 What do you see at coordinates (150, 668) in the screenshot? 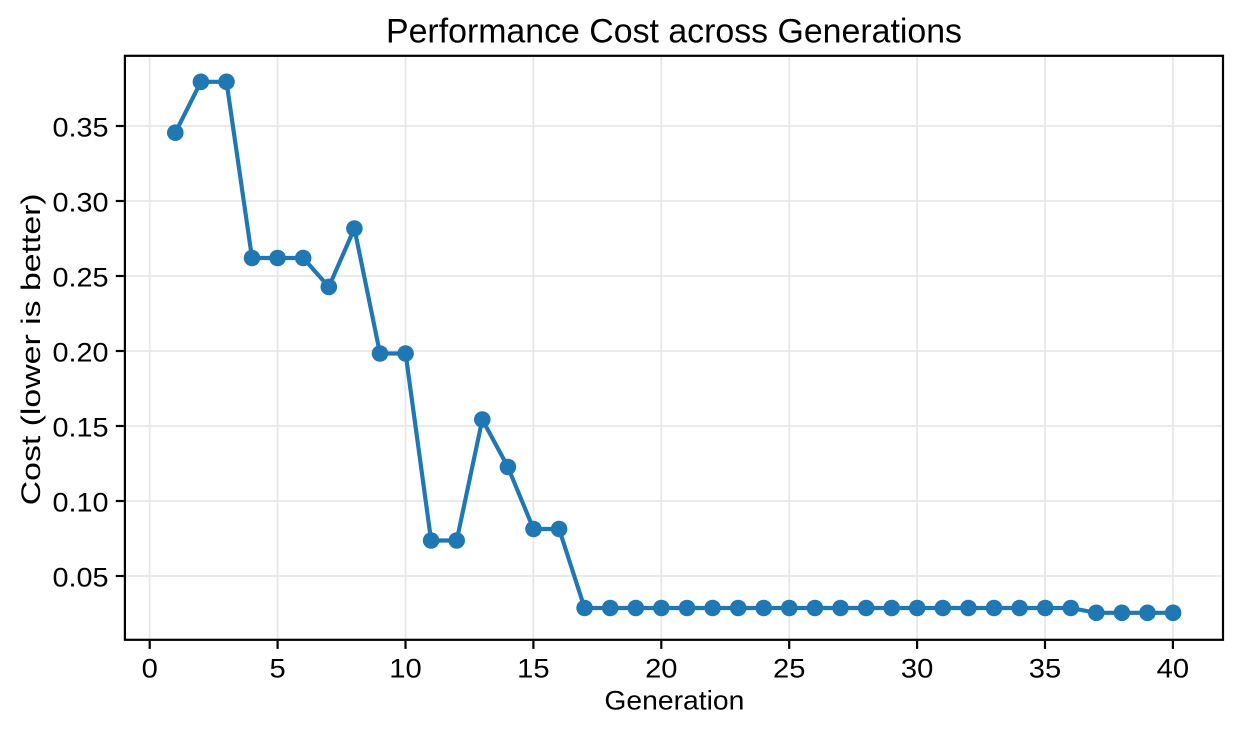
I see `svg-text: 0` at bounding box center [150, 668].